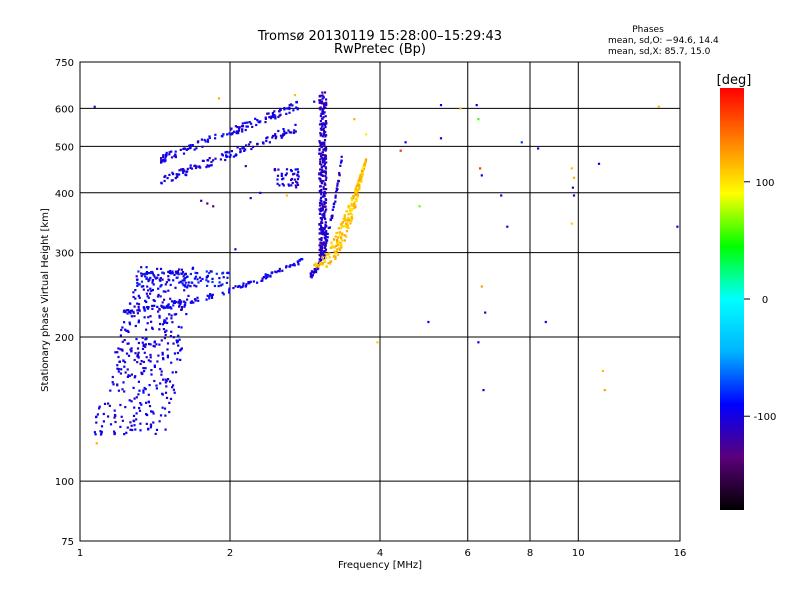 This screenshot has height=600, width=800. What do you see at coordinates (64, 147) in the screenshot?
I see `y-tick-label: 500` at bounding box center [64, 147].